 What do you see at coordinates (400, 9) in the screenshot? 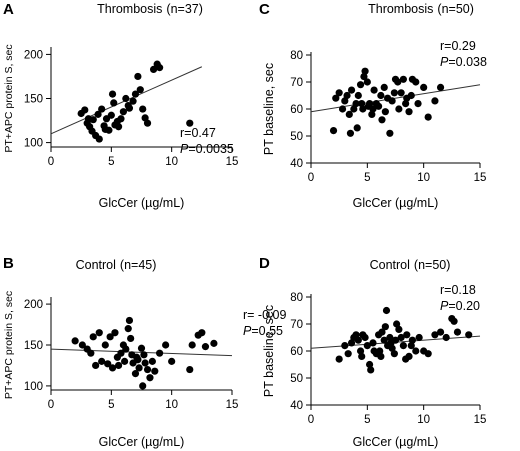
I see `title-text: Thrombosis` at bounding box center [400, 9].